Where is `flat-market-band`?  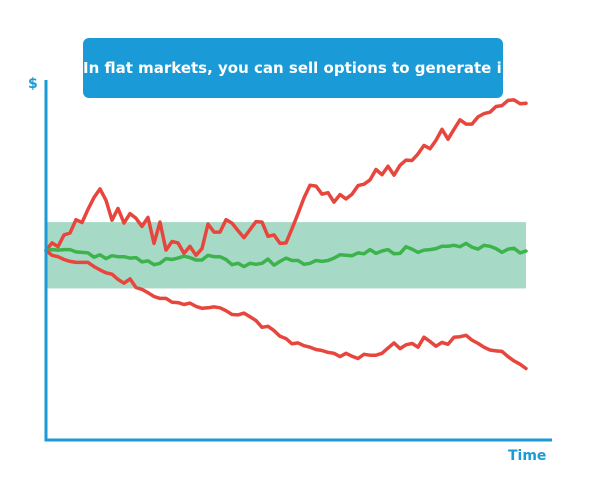 flat-market-band is located at coordinates (286, 255).